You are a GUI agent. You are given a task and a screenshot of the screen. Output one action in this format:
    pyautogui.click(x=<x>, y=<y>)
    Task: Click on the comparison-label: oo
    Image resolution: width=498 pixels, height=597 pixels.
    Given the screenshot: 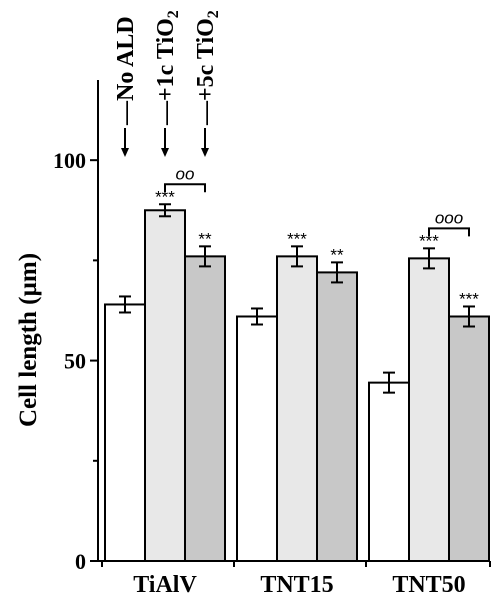 What is the action you would take?
    pyautogui.click(x=185, y=173)
    